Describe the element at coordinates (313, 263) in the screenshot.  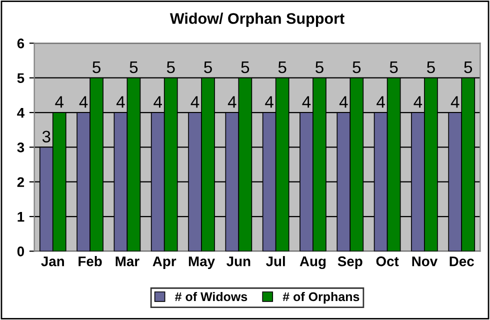
I see `x-tick-label: Aug` at that location.